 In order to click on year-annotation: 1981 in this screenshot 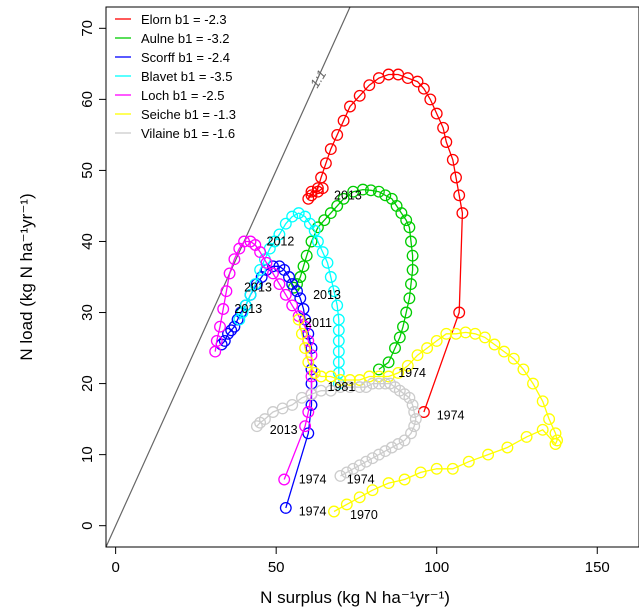, I will do `click(342, 387)`.